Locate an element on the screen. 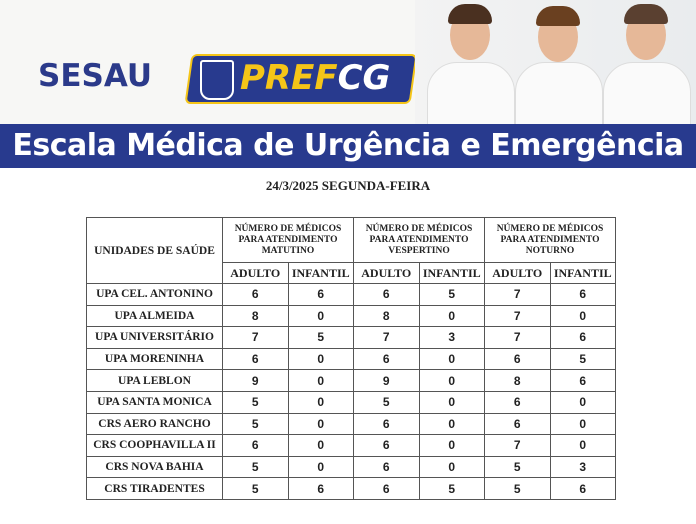 The image size is (696, 524). table-row: CRS TIRADENTES 5 6 6 5 5 6 is located at coordinates (351, 488).